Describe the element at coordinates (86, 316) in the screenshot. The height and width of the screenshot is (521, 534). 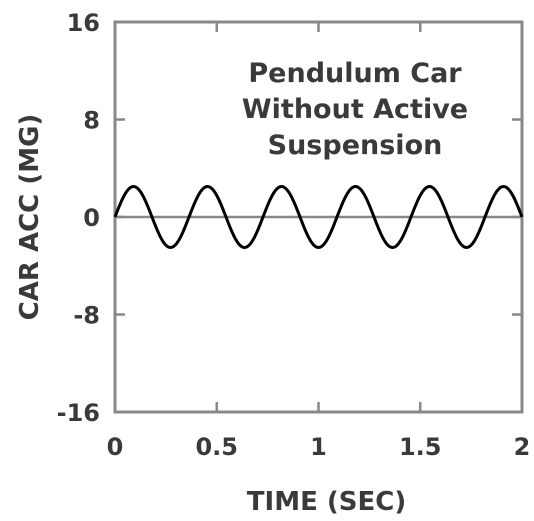
I see `y-tick-label: -8` at that location.